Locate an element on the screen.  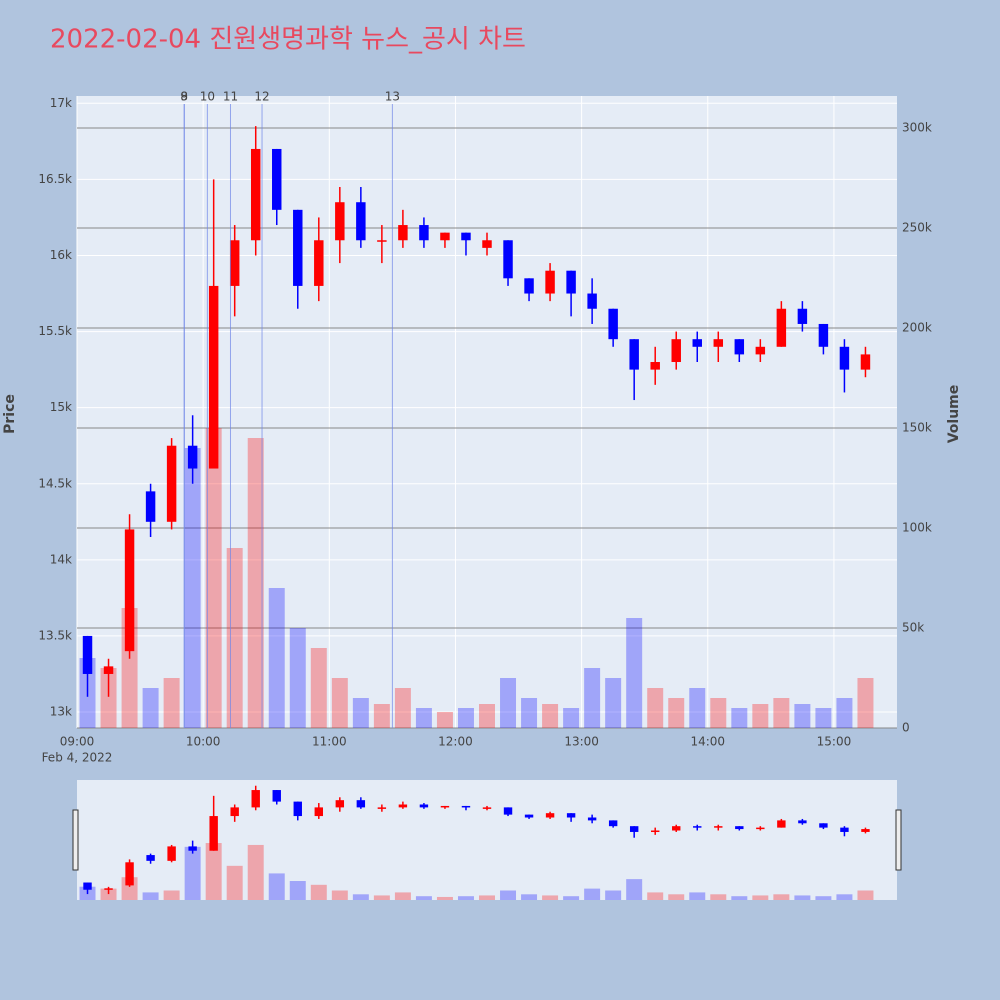
y-tick-label: 15.5k is located at coordinates (55, 331).